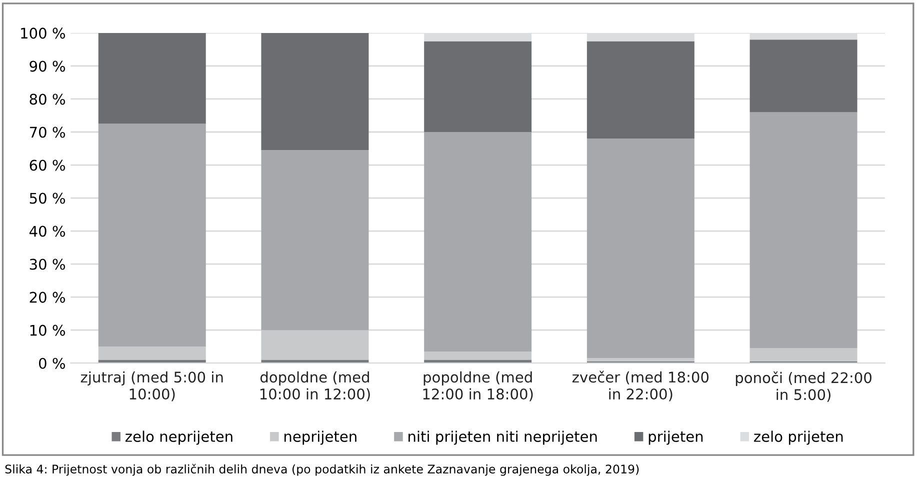 This screenshot has width=918, height=492. What do you see at coordinates (320, 437) in the screenshot?
I see `legend-label: neprijeten` at bounding box center [320, 437].